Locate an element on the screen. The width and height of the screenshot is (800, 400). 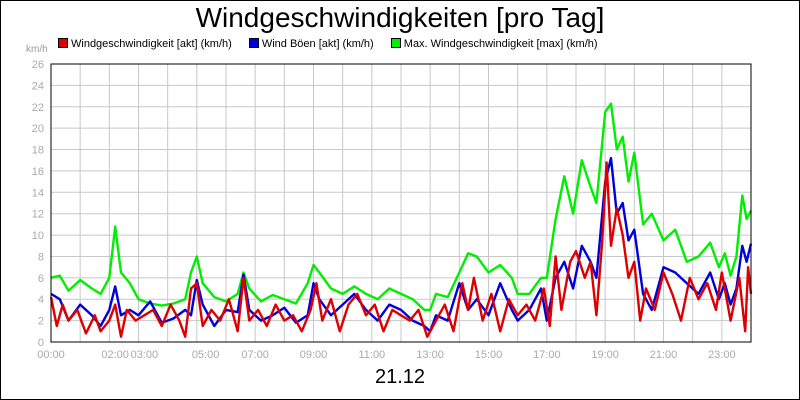
legend-swatch-akt is located at coordinates (63, 43).